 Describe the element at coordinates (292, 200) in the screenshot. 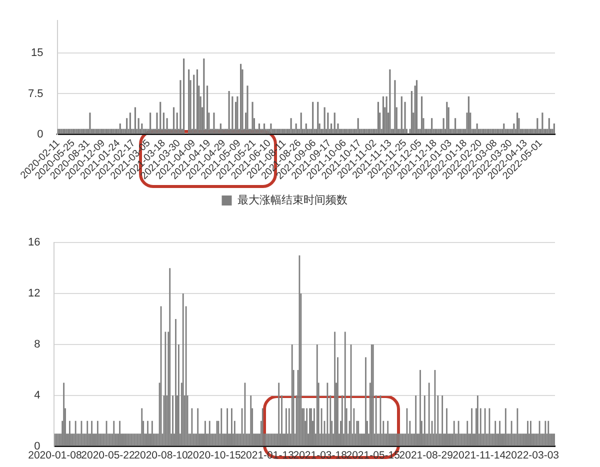

I see `legend-label: 最大涨幅结束时间频数` at that location.